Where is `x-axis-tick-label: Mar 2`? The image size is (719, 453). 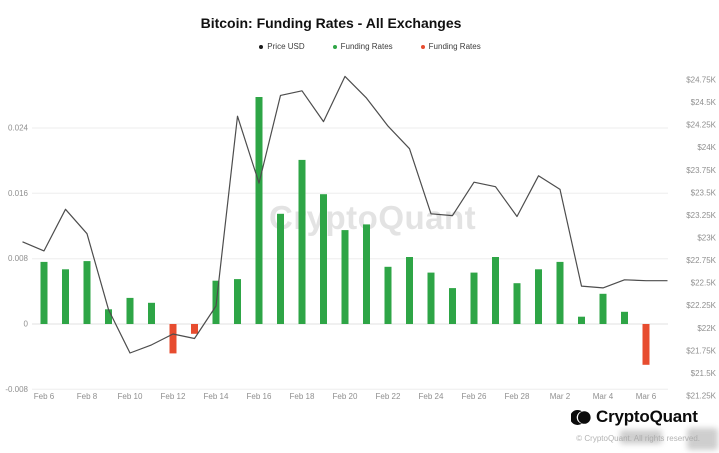
x-axis-tick-label: Mar 2 is located at coordinates (560, 396).